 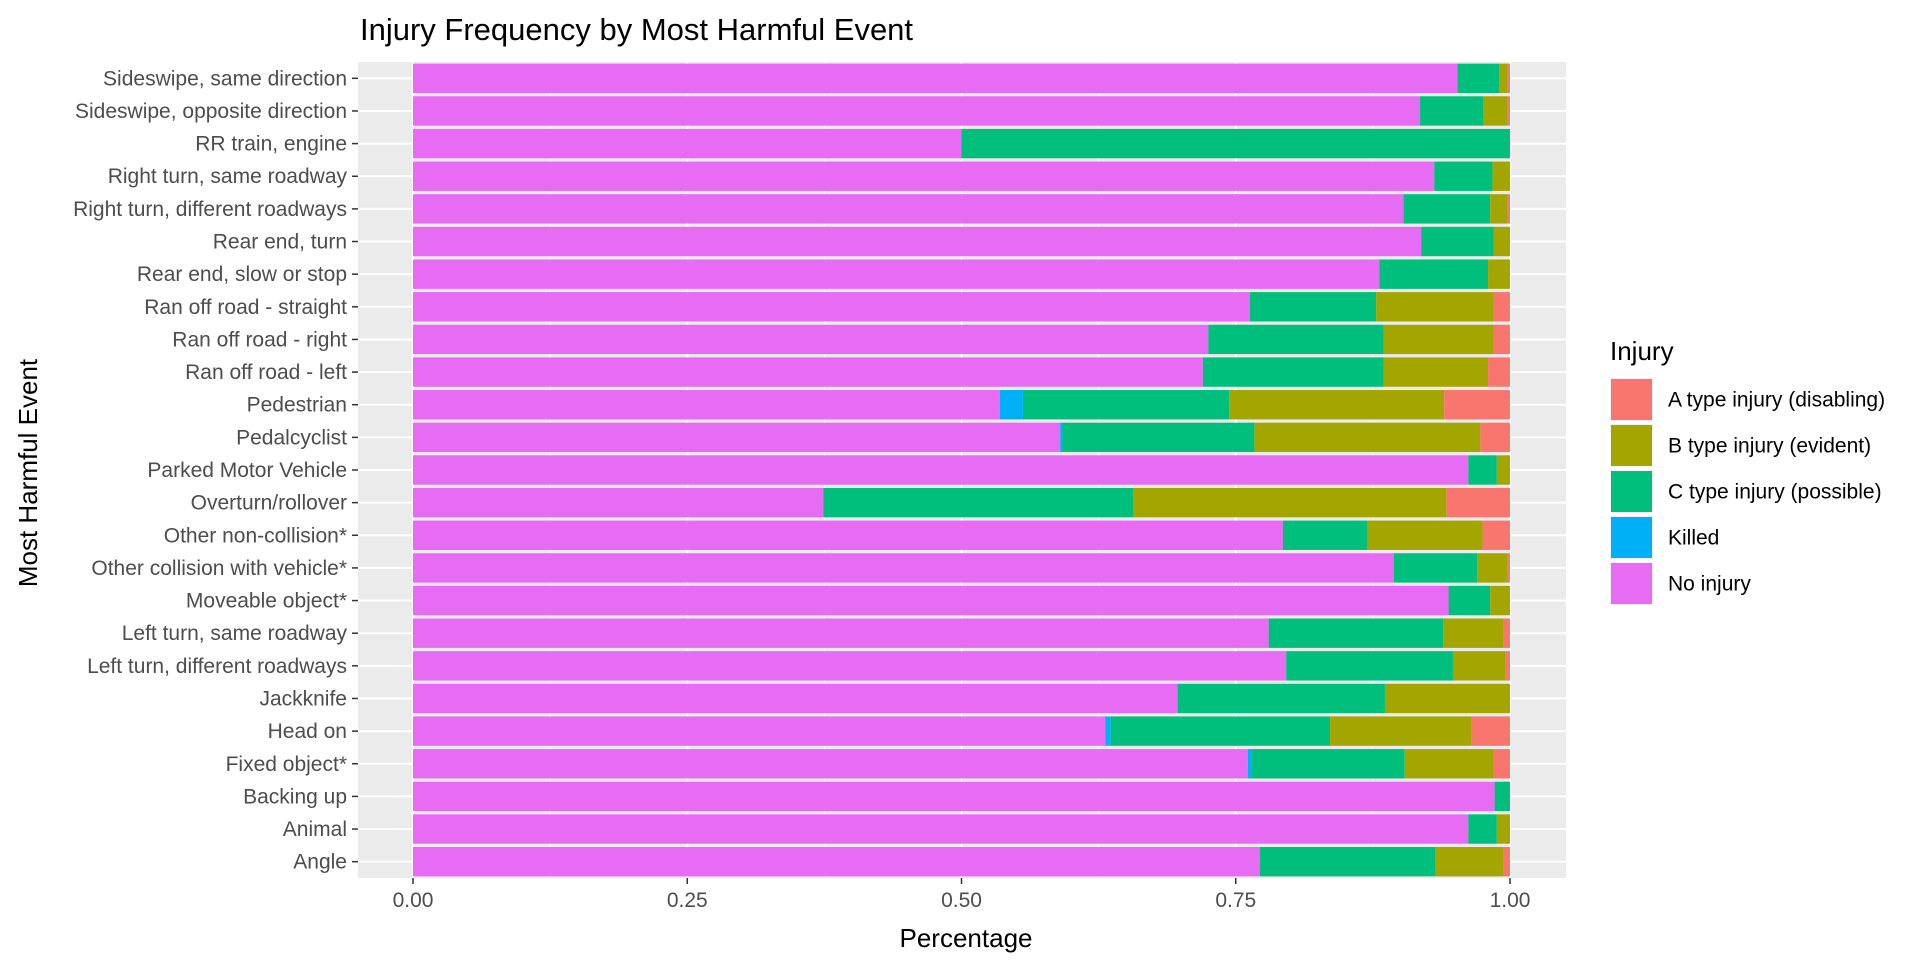 What do you see at coordinates (266, 601) in the screenshot?
I see `y-tick-label: Moveable object*` at bounding box center [266, 601].